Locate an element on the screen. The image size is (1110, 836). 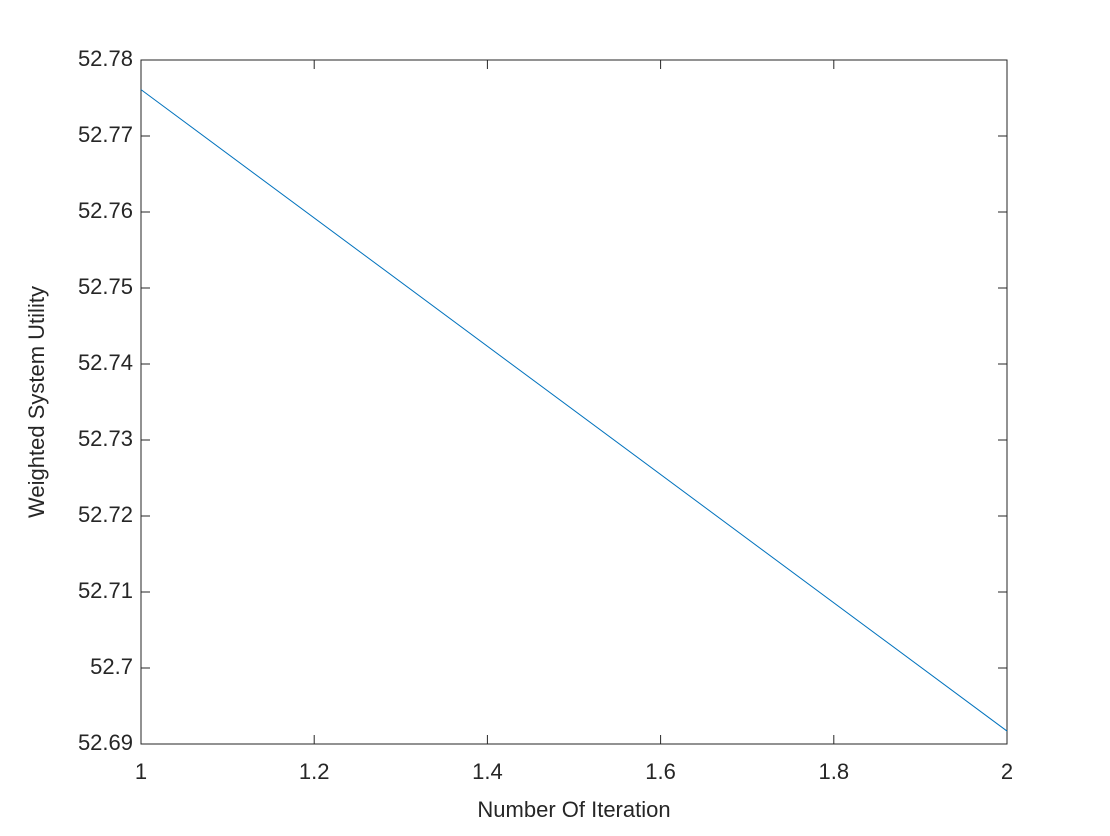
y-tick-label: 52.7 is located at coordinates (111, 666).